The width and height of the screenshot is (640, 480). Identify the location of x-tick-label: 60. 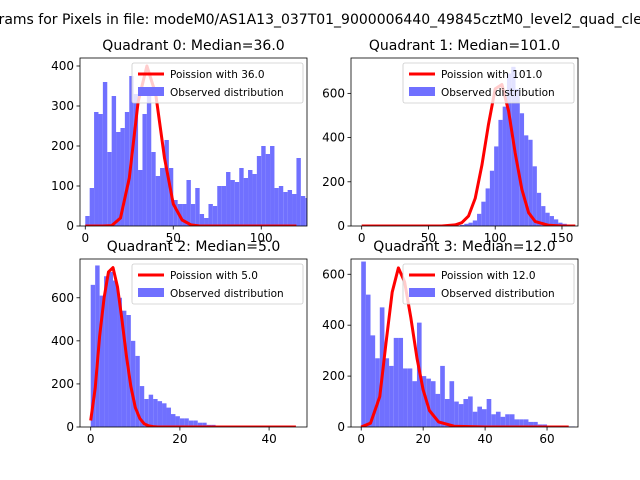
(546, 439).